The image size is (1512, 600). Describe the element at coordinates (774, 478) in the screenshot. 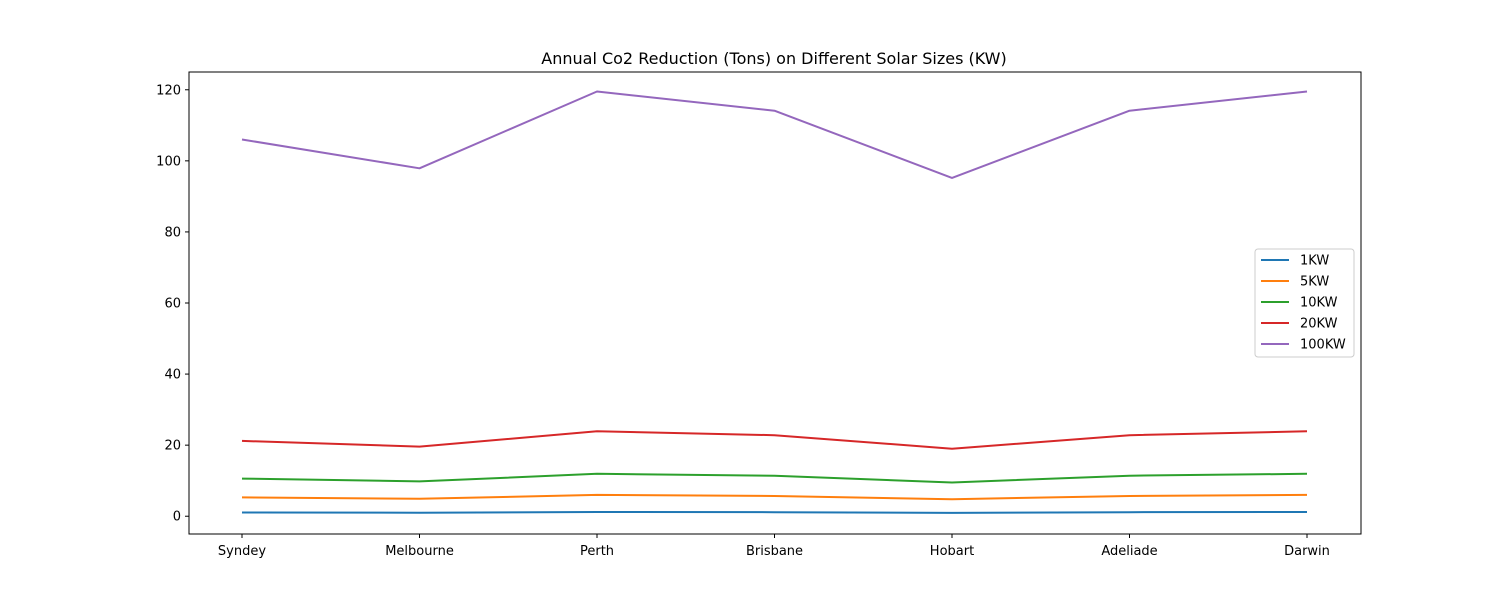

I see `series-line-10kw` at that location.